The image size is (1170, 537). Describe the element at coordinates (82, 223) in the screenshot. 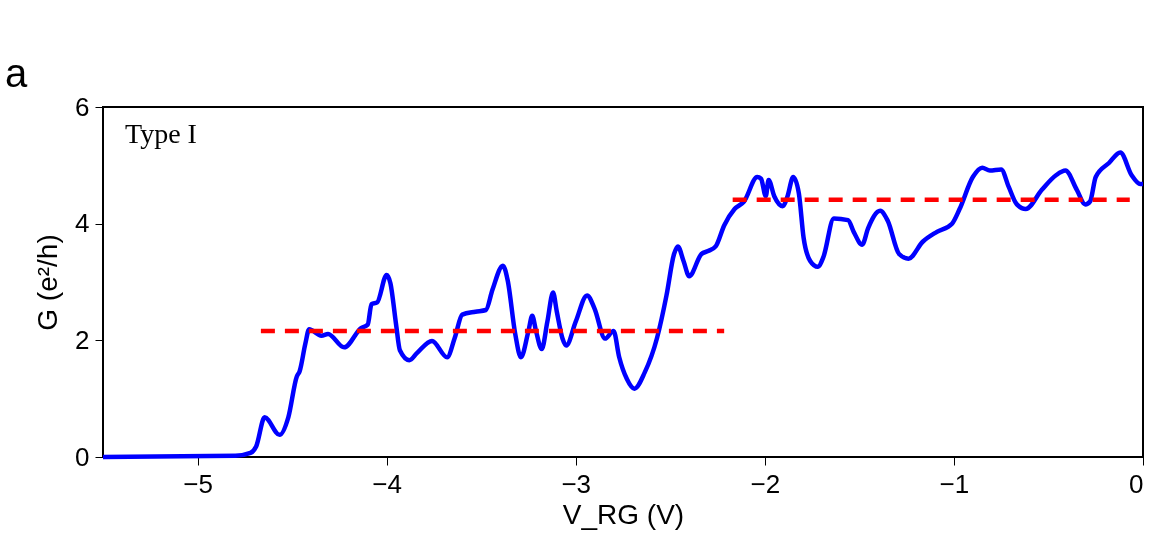

I see `y-tick-label: 4` at that location.